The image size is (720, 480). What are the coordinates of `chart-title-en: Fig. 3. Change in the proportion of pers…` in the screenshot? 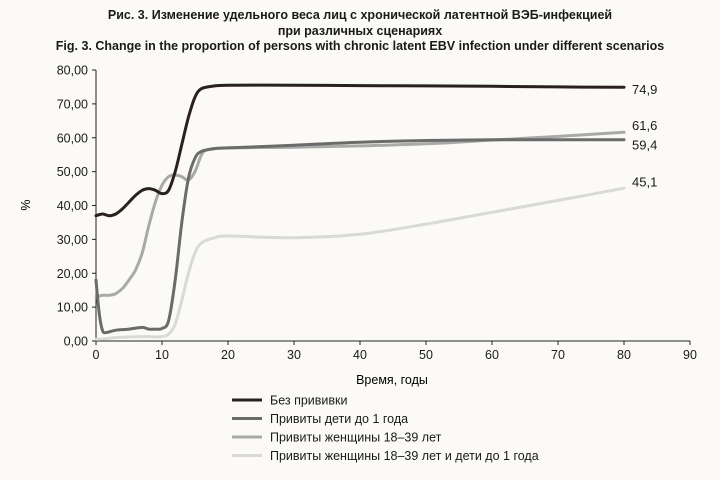 It's located at (360, 46).